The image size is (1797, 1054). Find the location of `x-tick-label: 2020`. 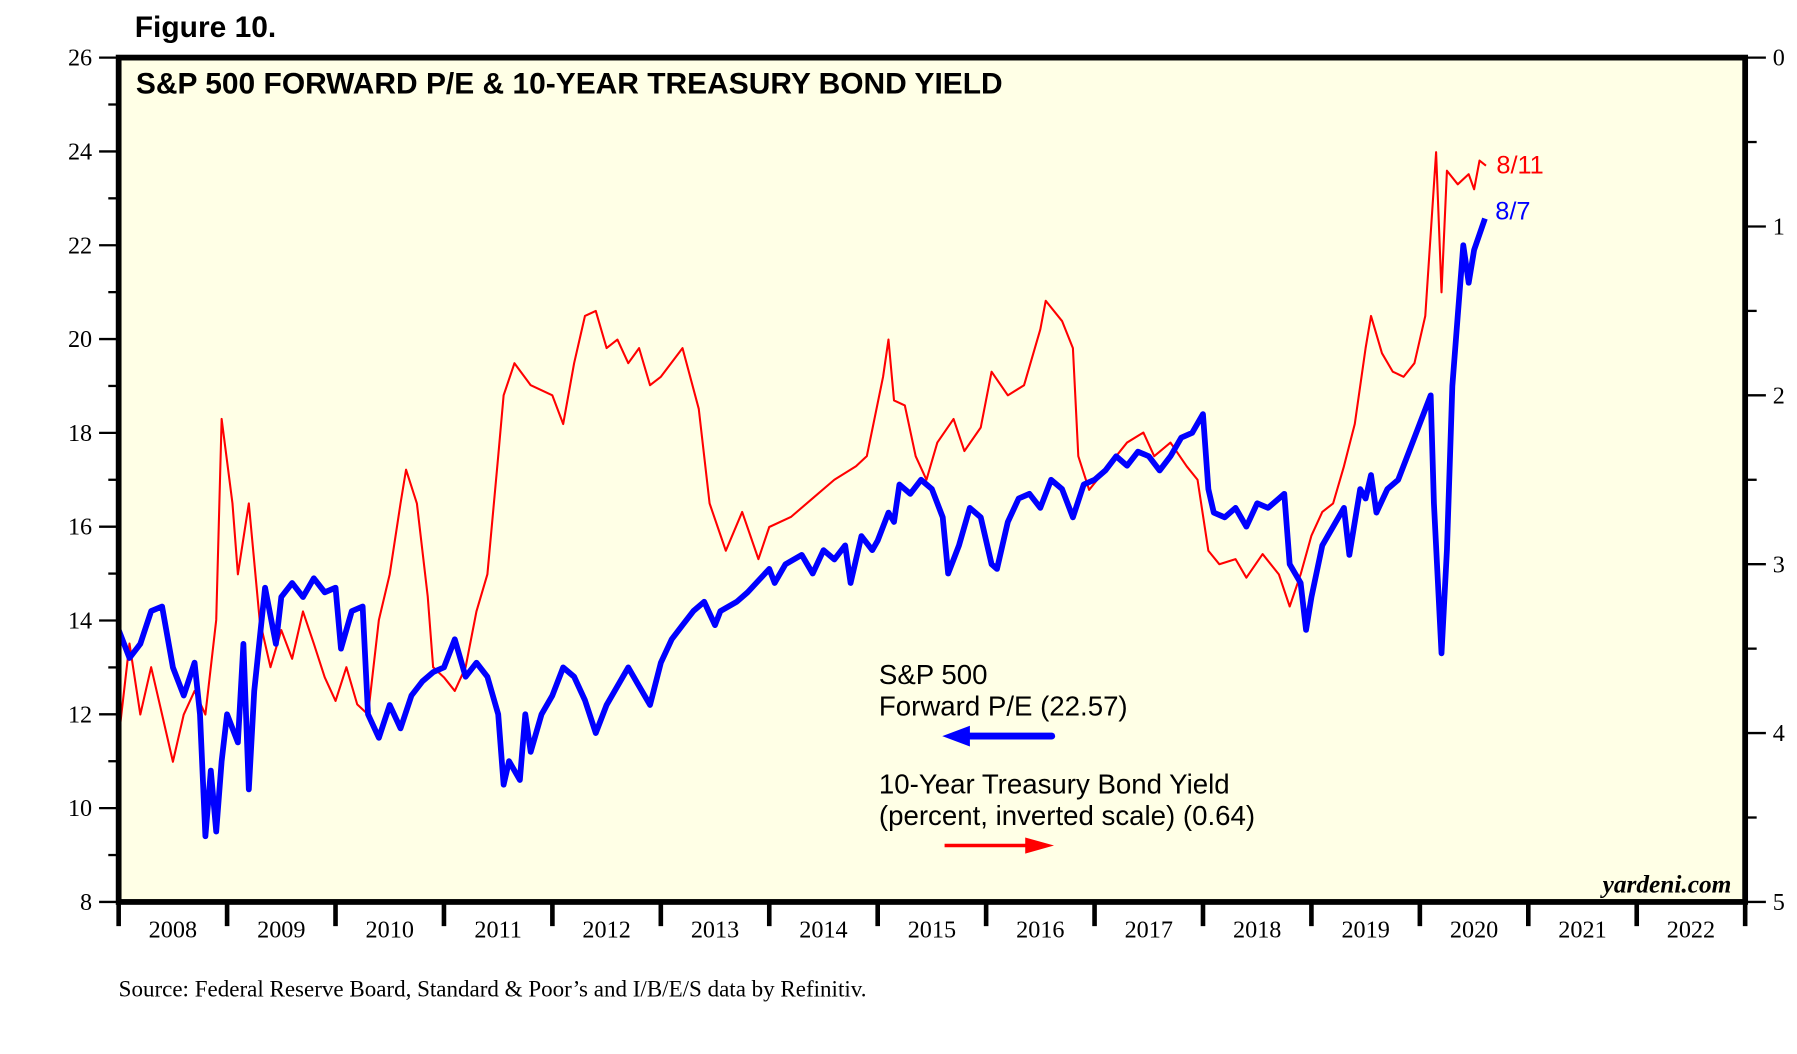

x-tick-label: 2020 is located at coordinates (1474, 930).